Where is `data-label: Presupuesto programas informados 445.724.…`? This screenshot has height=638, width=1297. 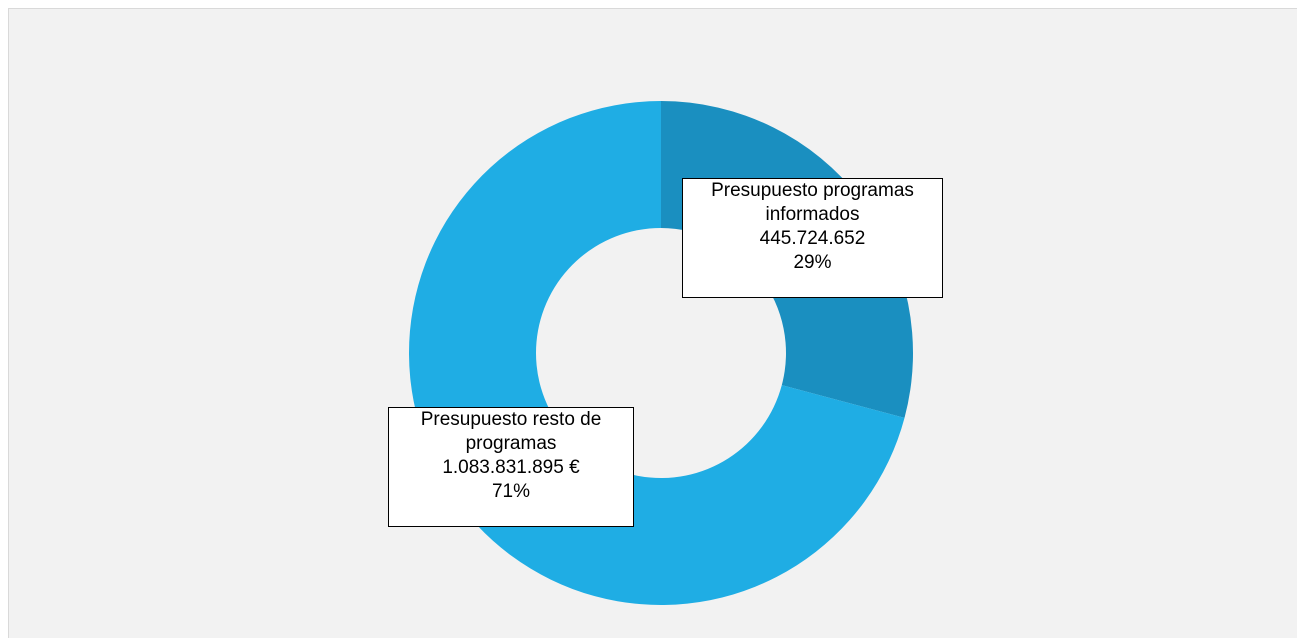
data-label: Presupuesto programas informados 445.724.… is located at coordinates (812, 238).